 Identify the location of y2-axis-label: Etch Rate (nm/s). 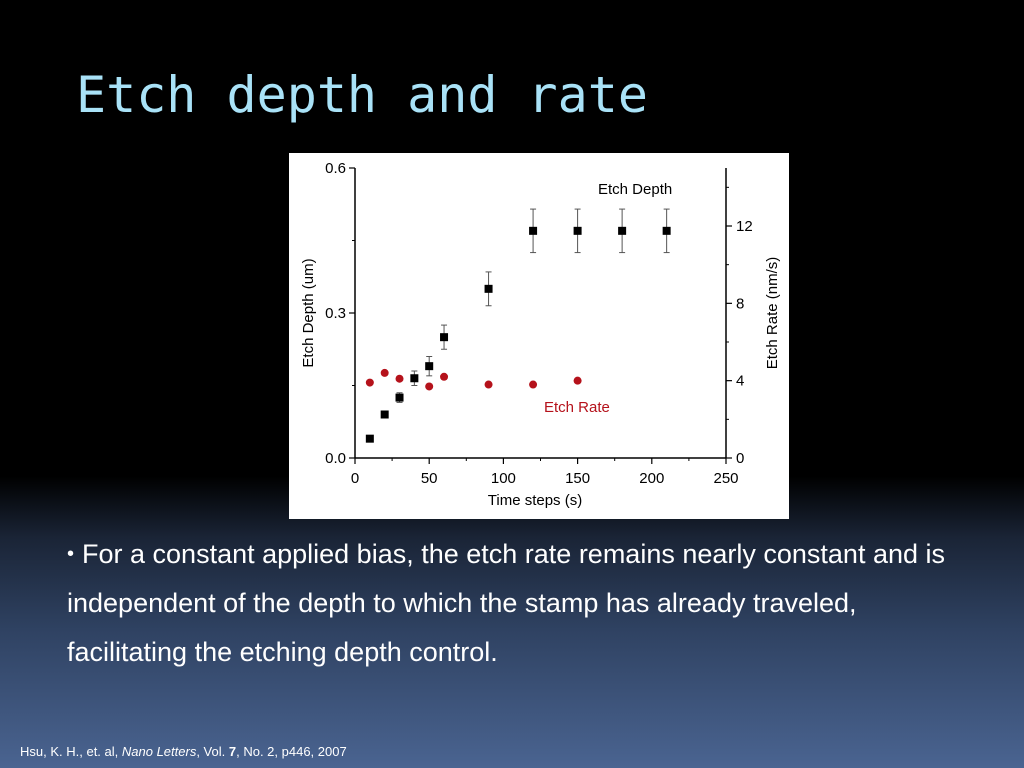
(772, 313).